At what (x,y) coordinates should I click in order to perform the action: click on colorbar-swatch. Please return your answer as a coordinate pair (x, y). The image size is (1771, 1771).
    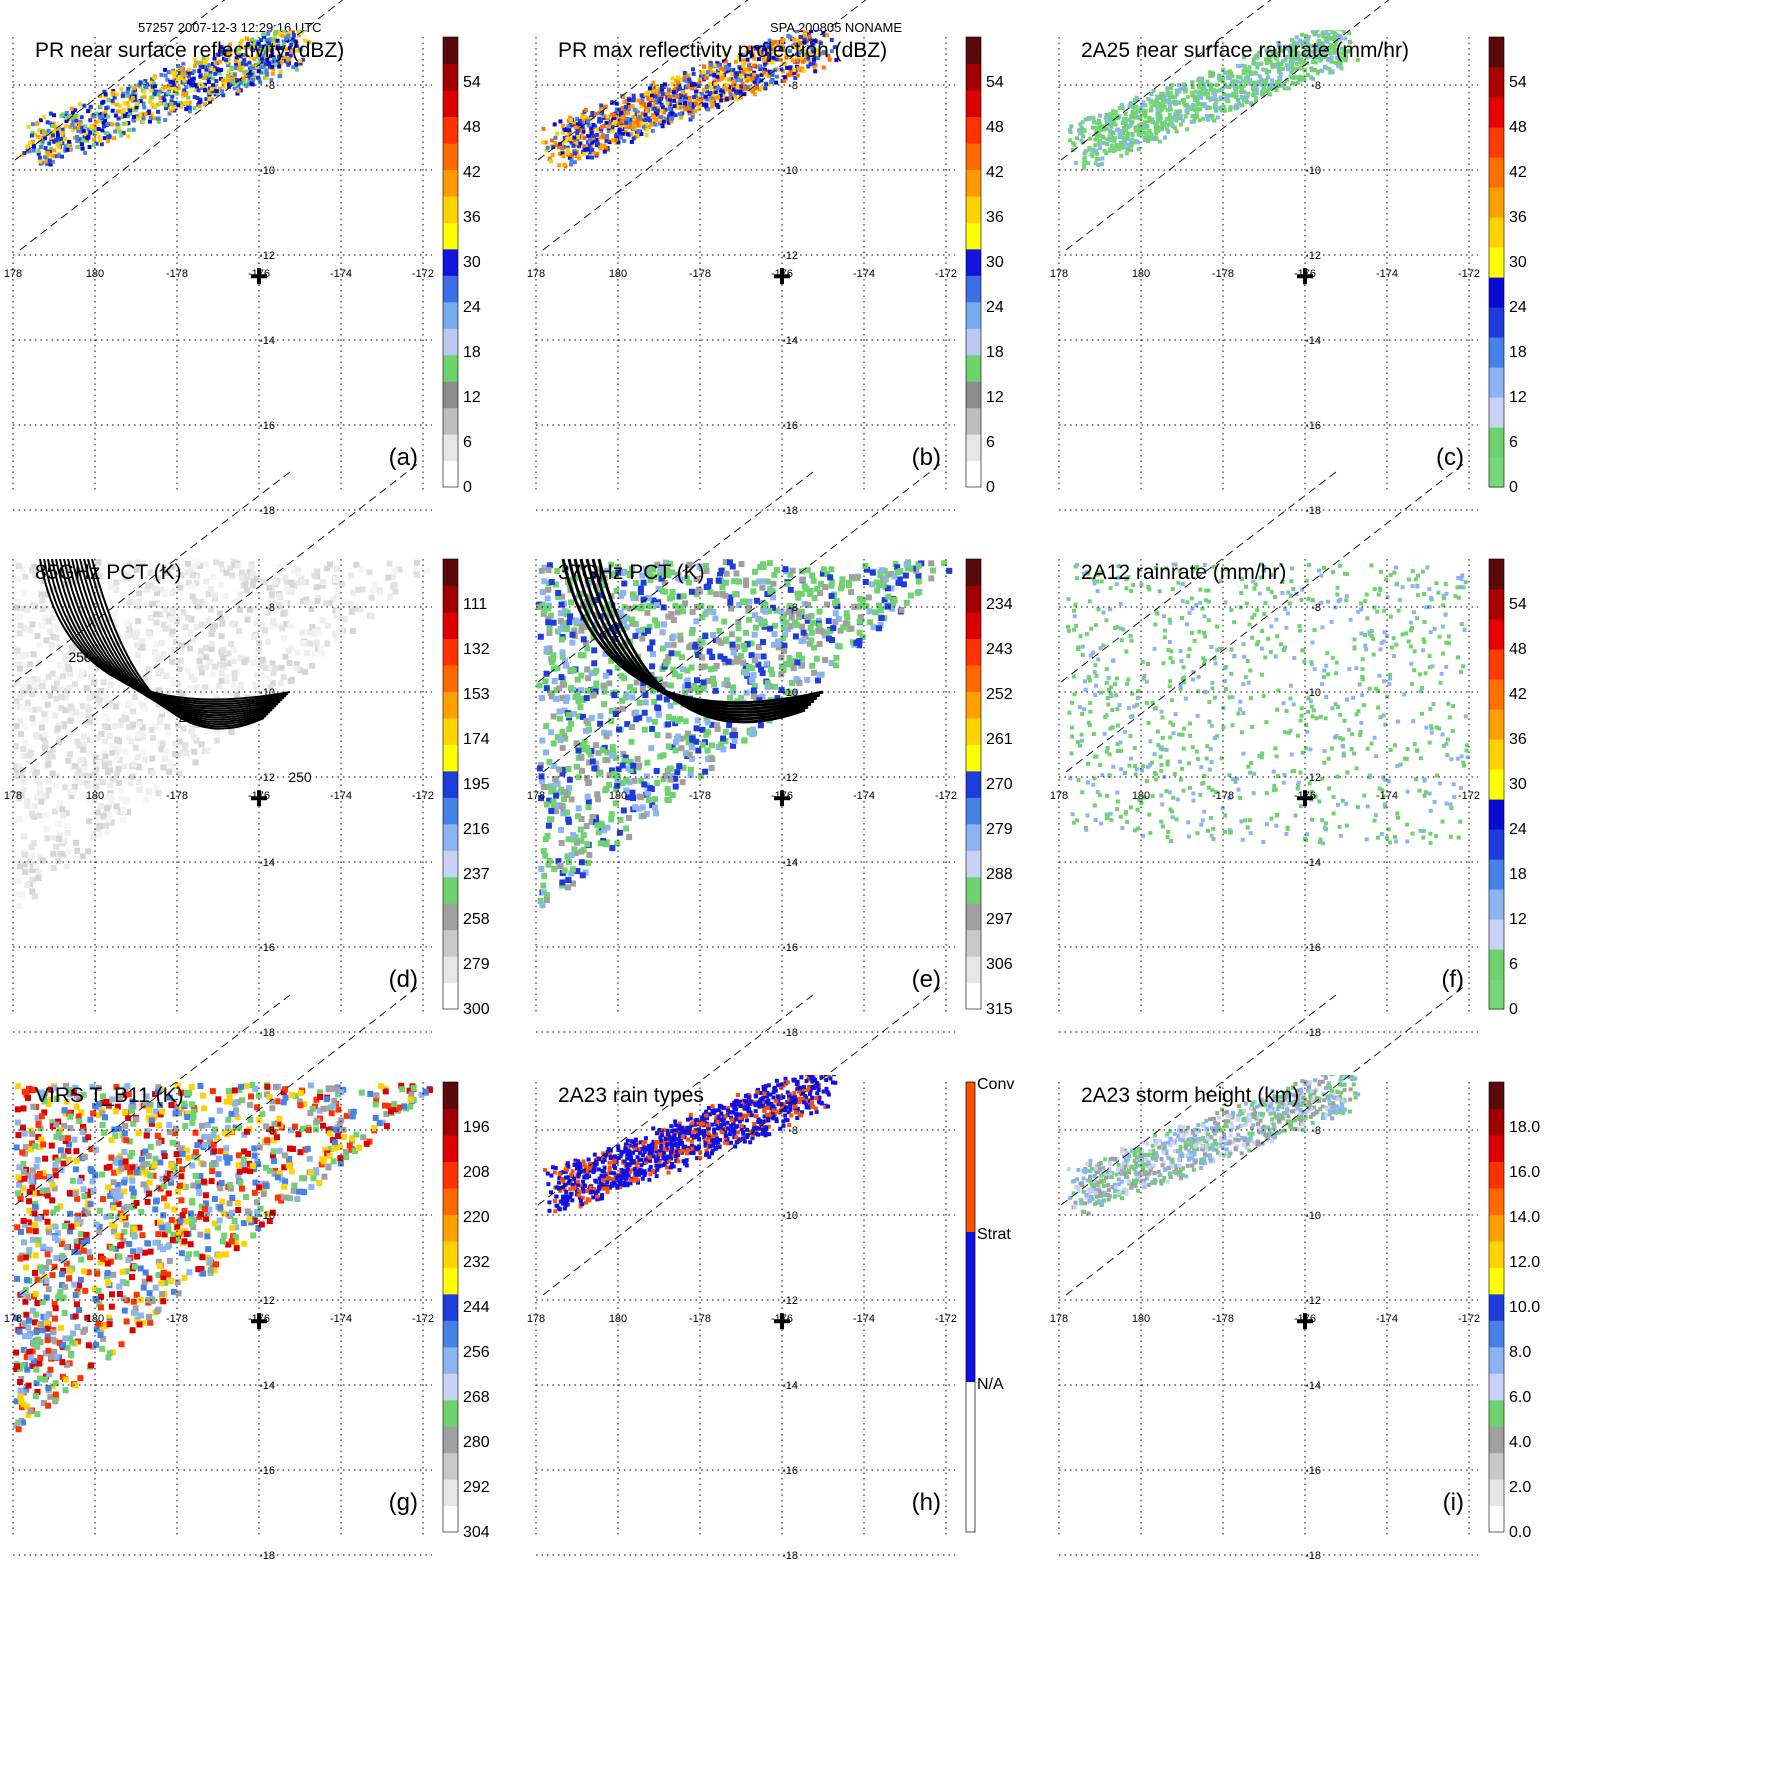
    Looking at the image, I should click on (450, 51).